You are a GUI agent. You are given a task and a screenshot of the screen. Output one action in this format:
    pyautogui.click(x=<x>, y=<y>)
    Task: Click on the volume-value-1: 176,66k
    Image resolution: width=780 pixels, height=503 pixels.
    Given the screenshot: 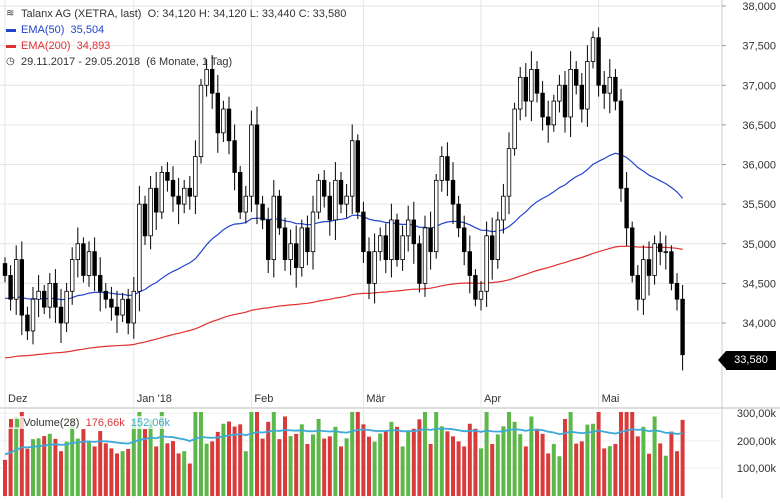 What is the action you would take?
    pyautogui.click(x=105, y=423)
    